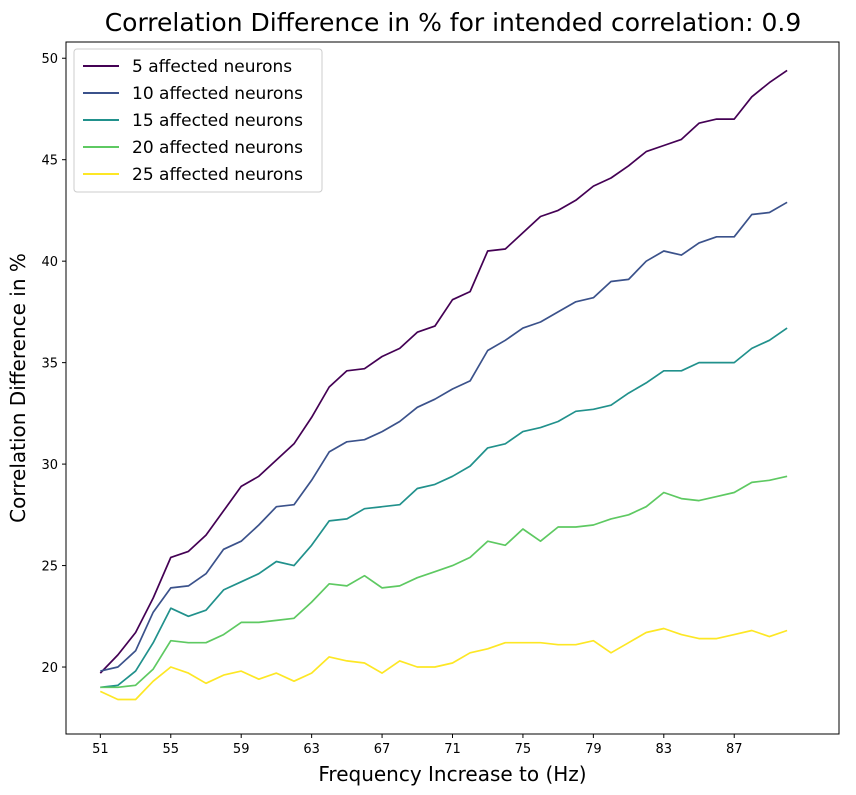  I want to click on y-tick-label: 40, so click(49, 262).